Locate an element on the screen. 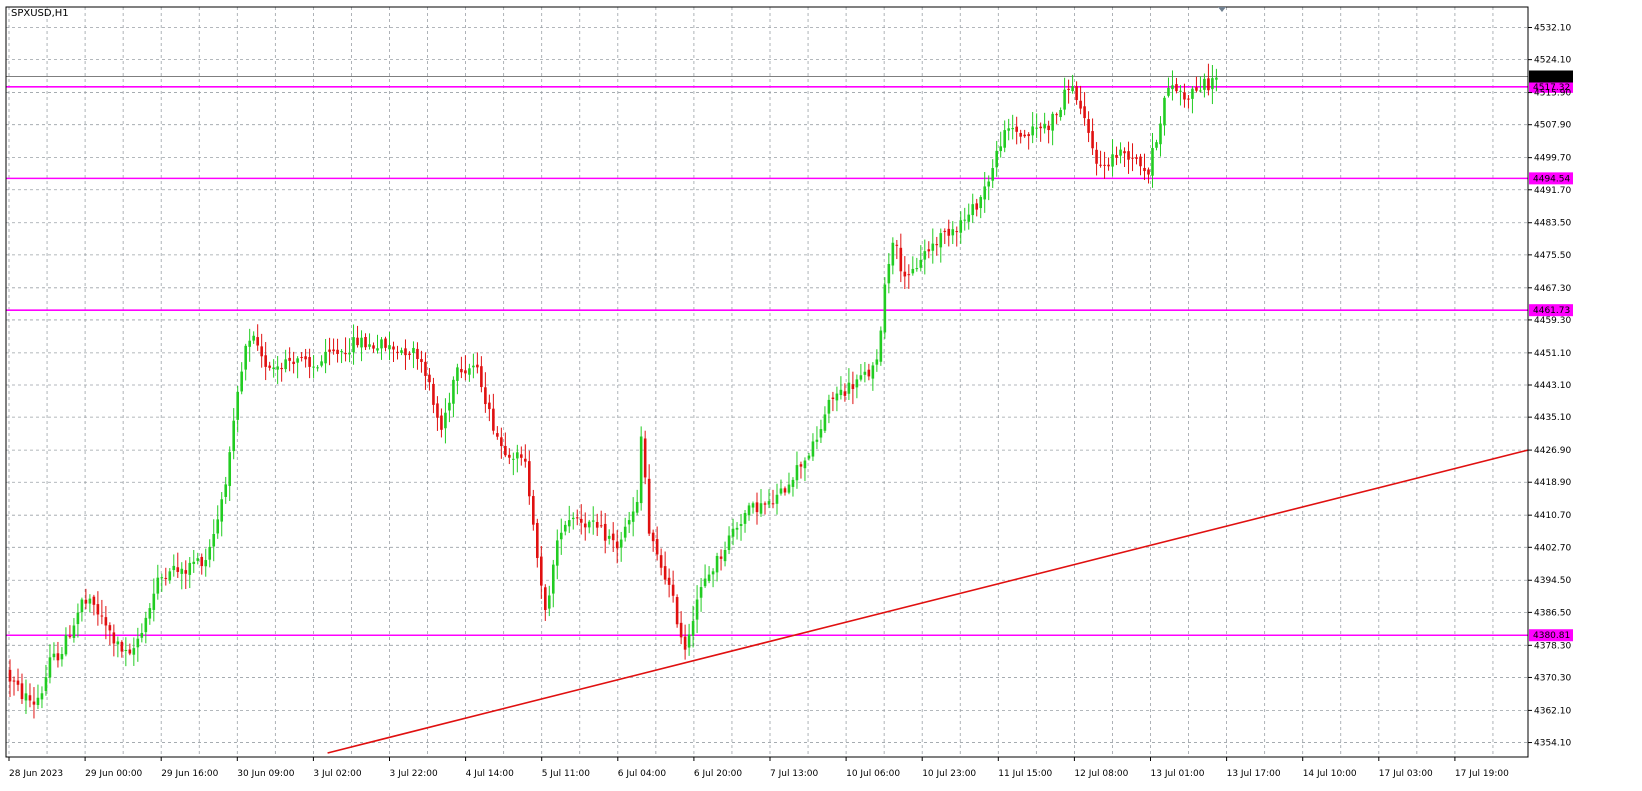  x-tick-label: 11 Jul 15:00 is located at coordinates (1025, 774).